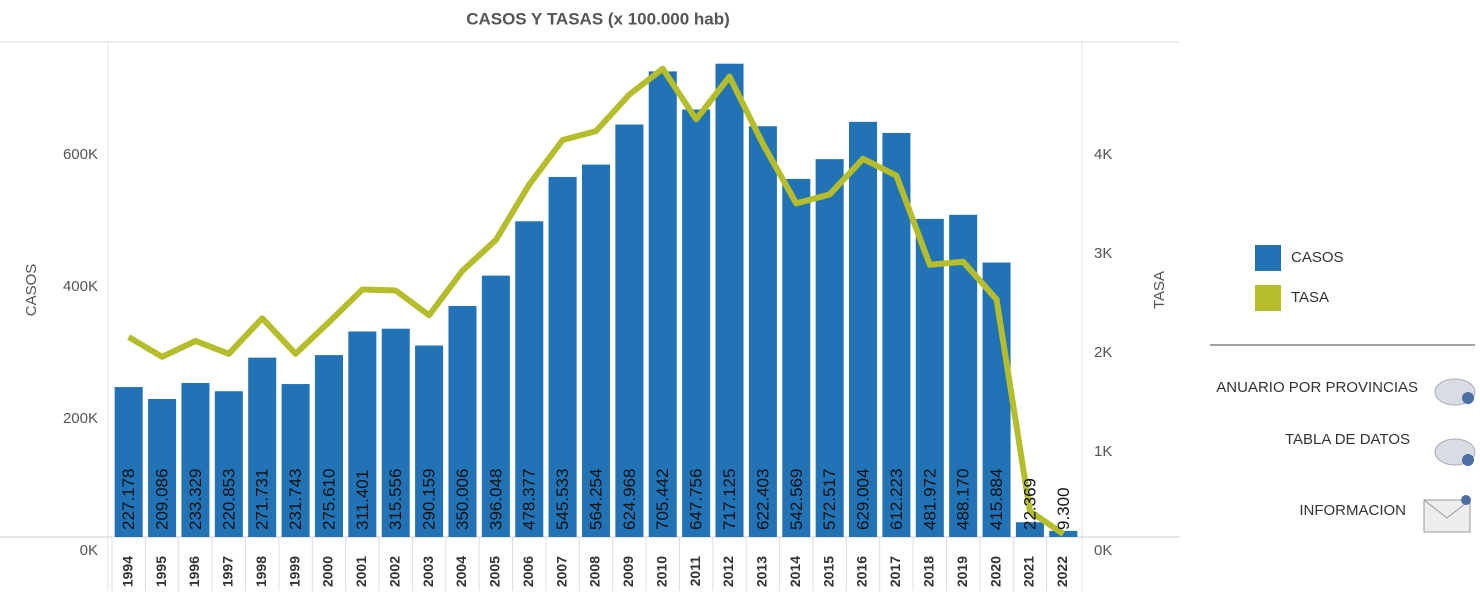  What do you see at coordinates (729, 499) in the screenshot?
I see `value-label: 717.125` at bounding box center [729, 499].